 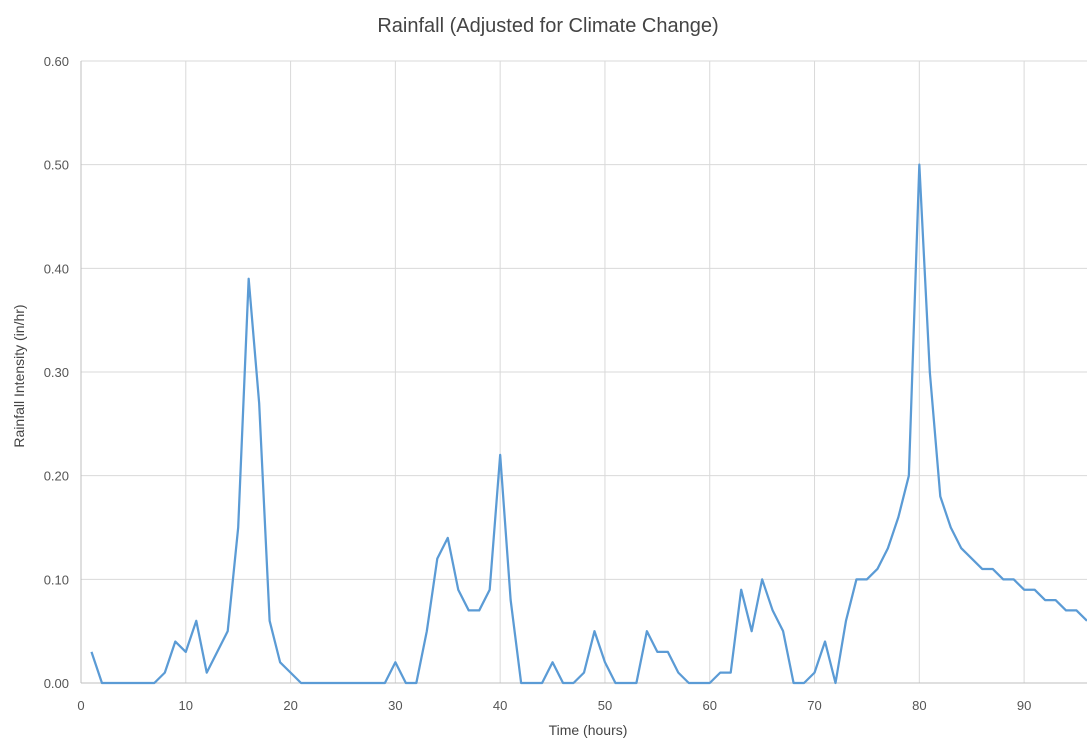 What do you see at coordinates (19, 375) in the screenshot?
I see `y-axis-title: Rainfall Intensity (in/hr)` at bounding box center [19, 375].